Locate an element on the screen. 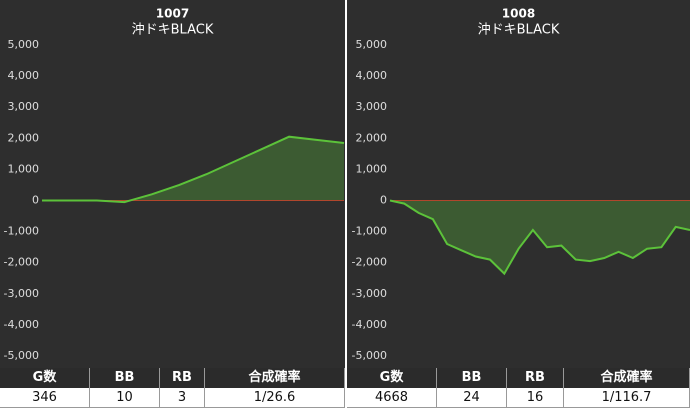 The width and height of the screenshot is (690, 409). table-cell: 4668 is located at coordinates (392, 398).